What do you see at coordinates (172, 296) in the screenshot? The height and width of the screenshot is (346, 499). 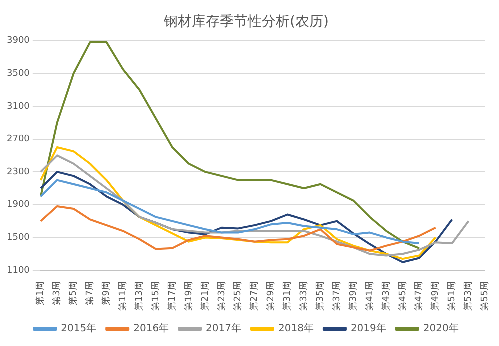 I see `x-tick-label: 第17周` at bounding box center [172, 296].